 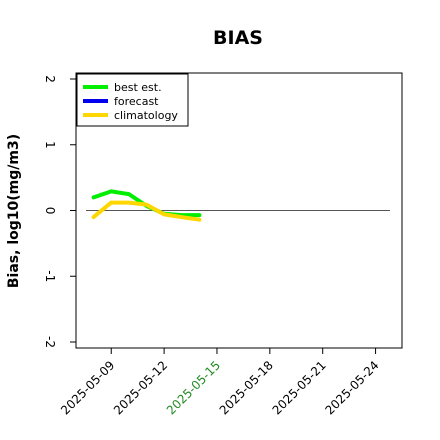 I want to click on legend-label: best est., so click(x=138, y=87).